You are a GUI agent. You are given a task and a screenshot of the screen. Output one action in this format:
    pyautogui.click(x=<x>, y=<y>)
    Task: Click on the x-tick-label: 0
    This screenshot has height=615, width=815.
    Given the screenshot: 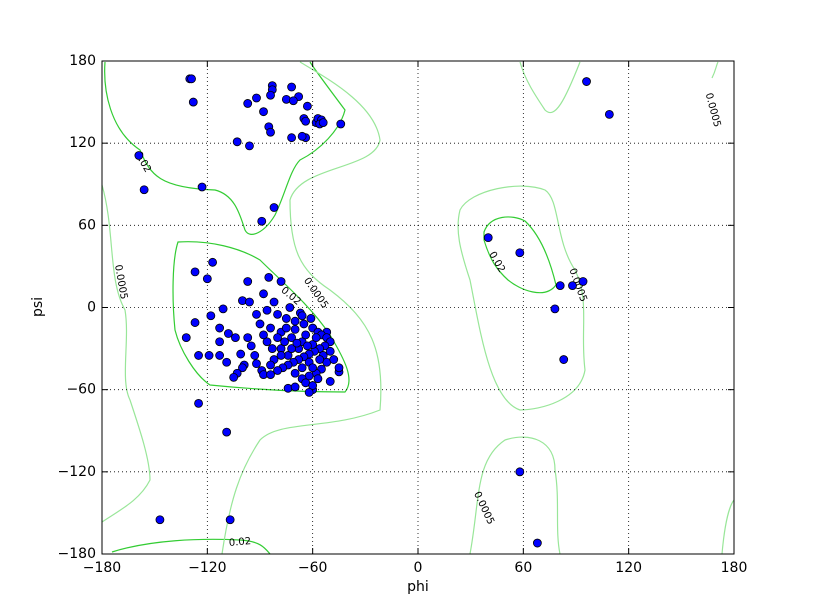 What is the action you would take?
    pyautogui.click(x=418, y=568)
    